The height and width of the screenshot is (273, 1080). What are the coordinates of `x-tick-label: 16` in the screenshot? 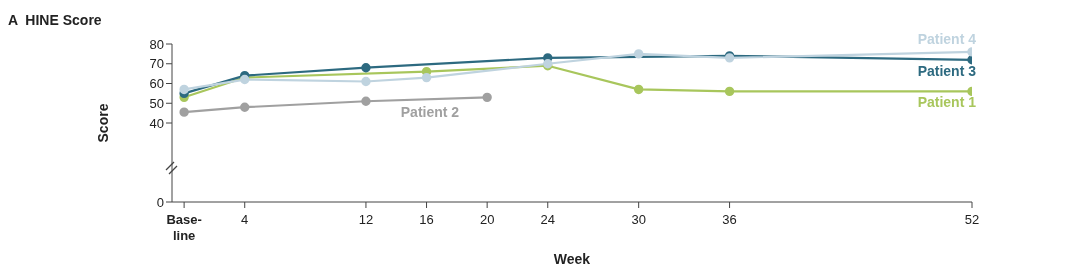 It's located at (426, 219).